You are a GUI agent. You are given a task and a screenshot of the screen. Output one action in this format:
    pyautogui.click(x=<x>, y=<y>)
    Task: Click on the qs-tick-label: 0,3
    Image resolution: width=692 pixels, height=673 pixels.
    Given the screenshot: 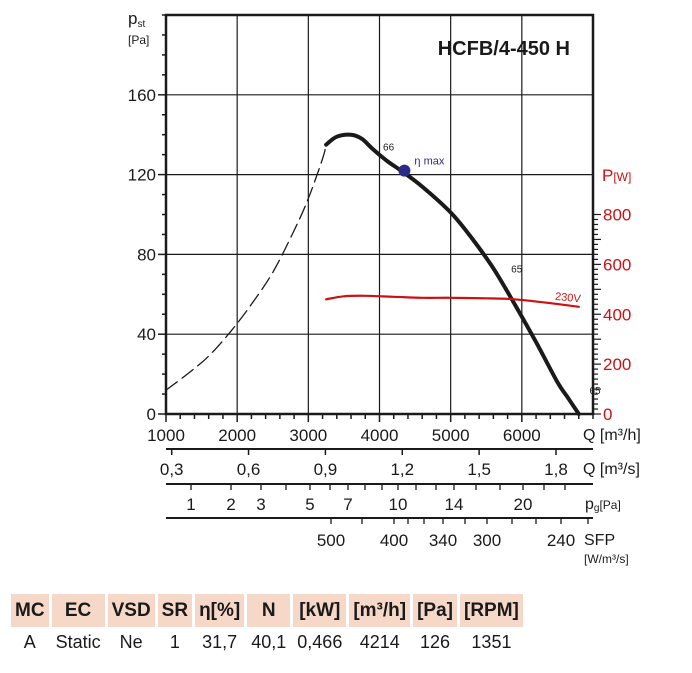 What is the action you would take?
    pyautogui.click(x=172, y=469)
    